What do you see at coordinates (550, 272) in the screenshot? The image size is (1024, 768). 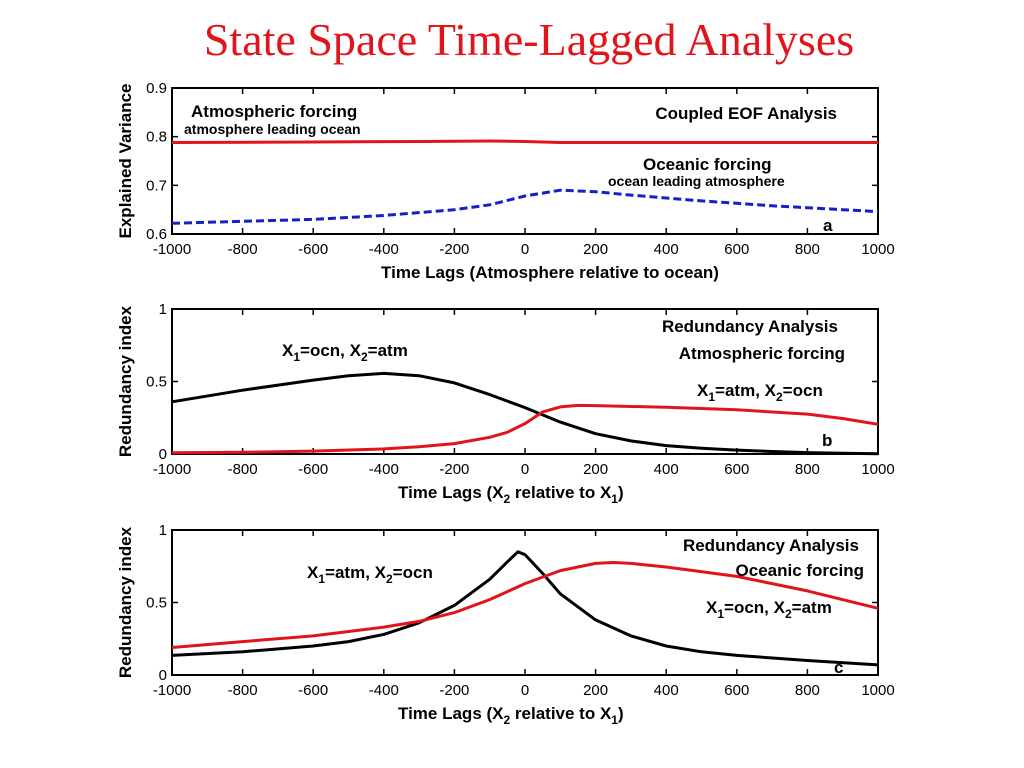 I see `x-axis-label: Time Lags (Atmosphere relative to ocean)` at bounding box center [550, 272].